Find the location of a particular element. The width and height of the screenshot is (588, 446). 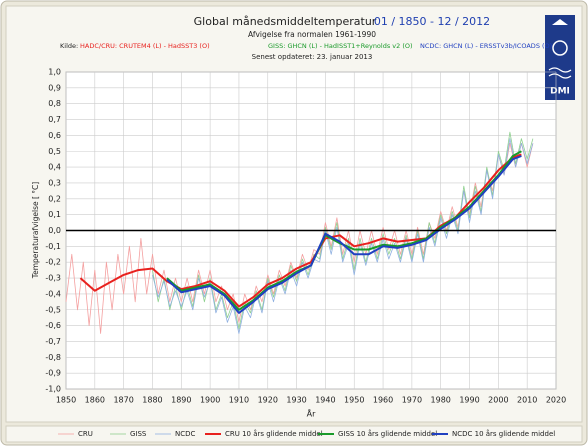

y-tick-label: -0,3 is located at coordinates (53, 278).